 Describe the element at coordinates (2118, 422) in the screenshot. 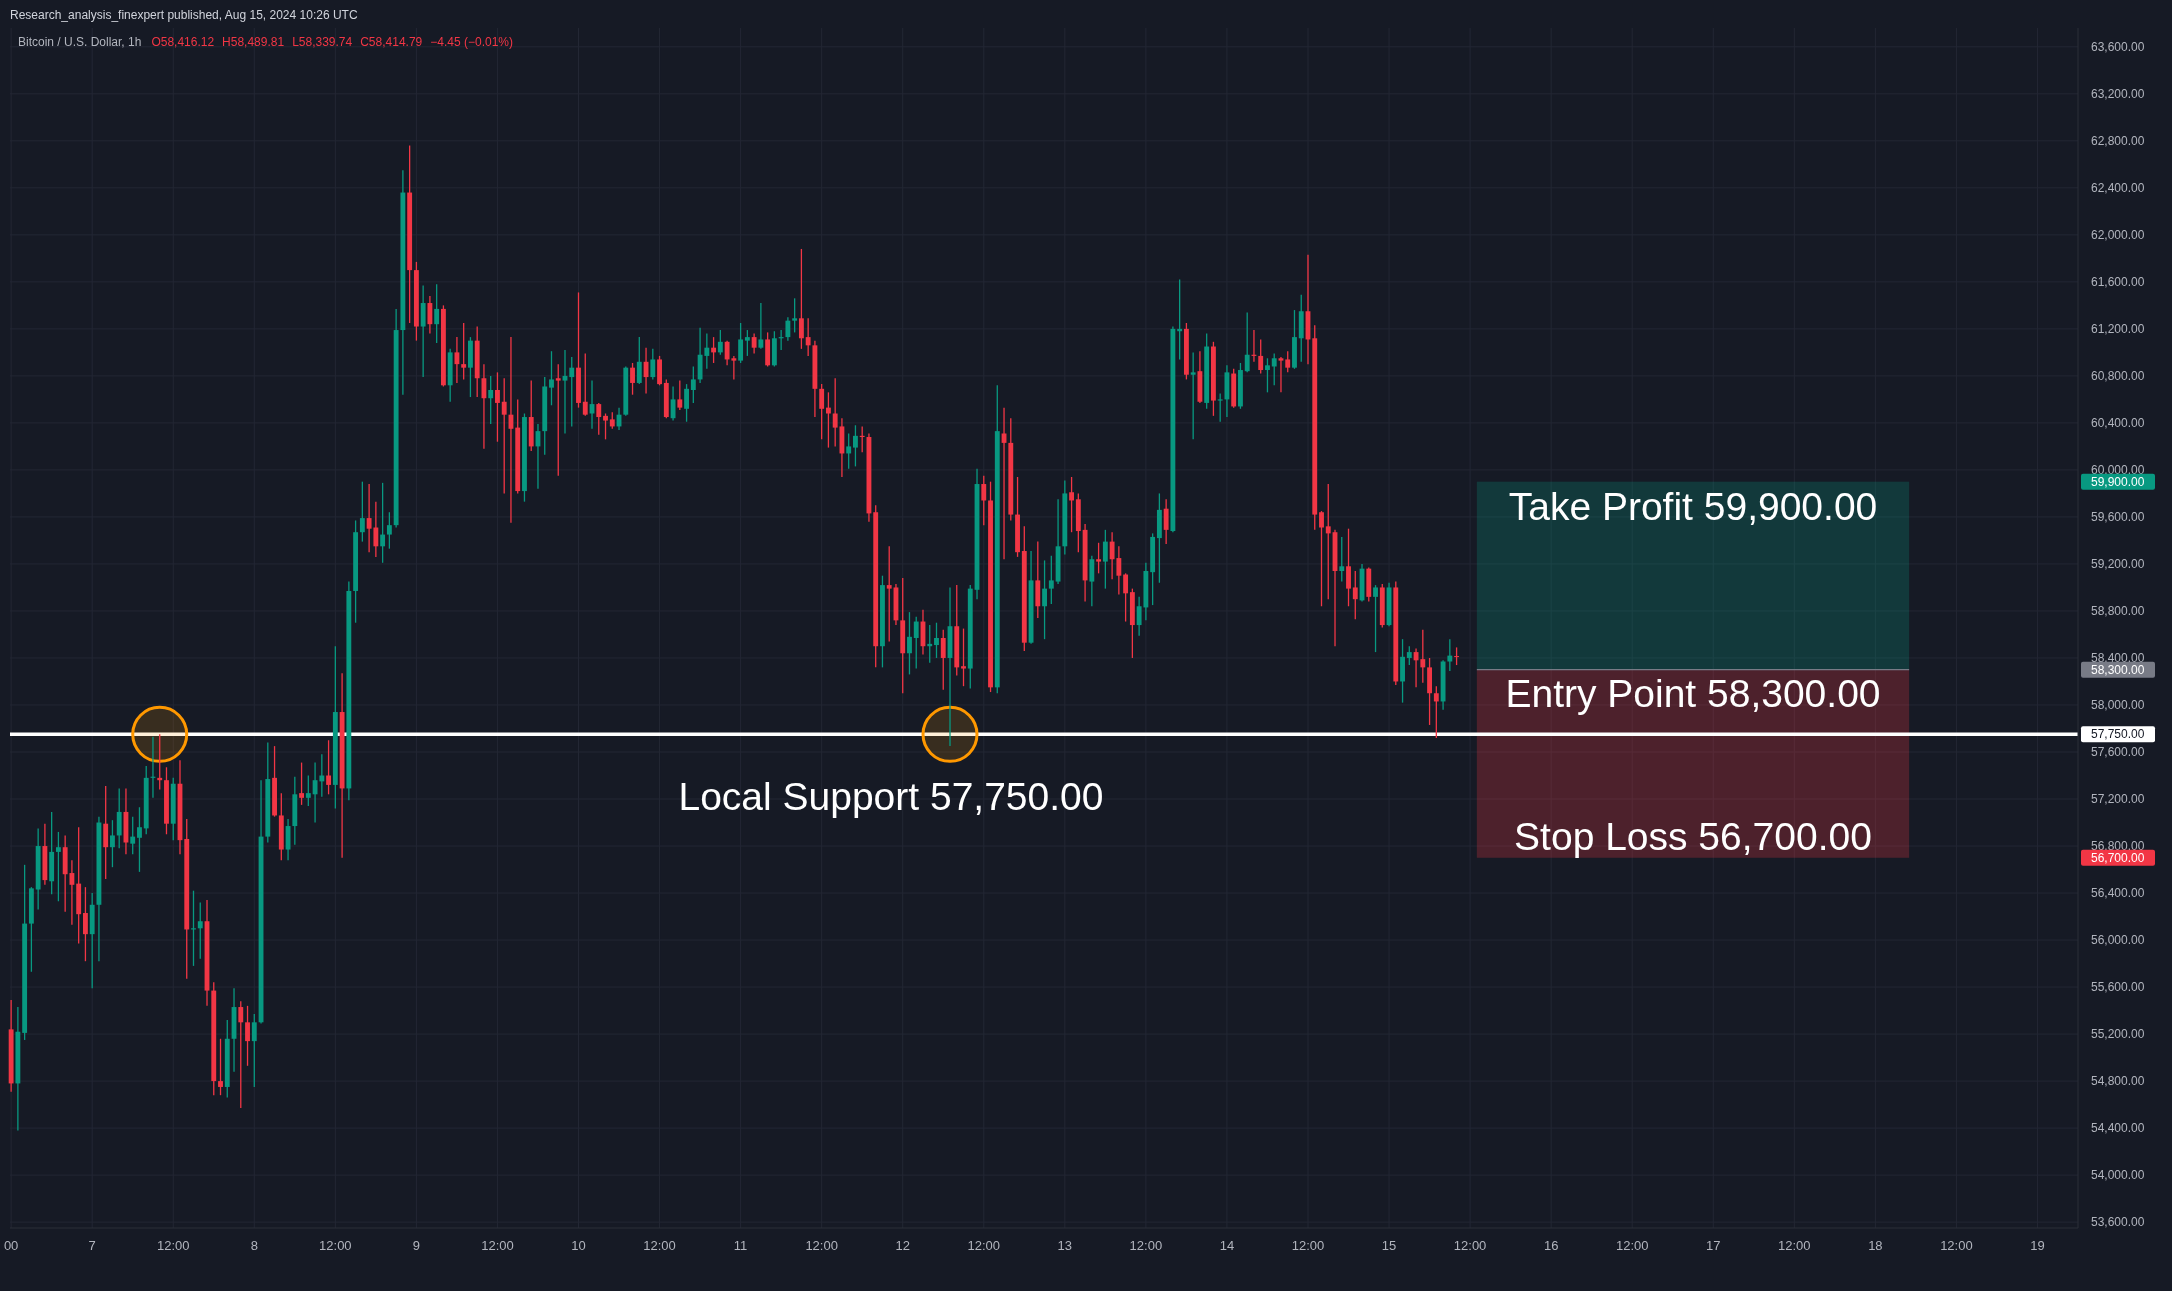

I see `y-tick-label: 60,400.00` at that location.